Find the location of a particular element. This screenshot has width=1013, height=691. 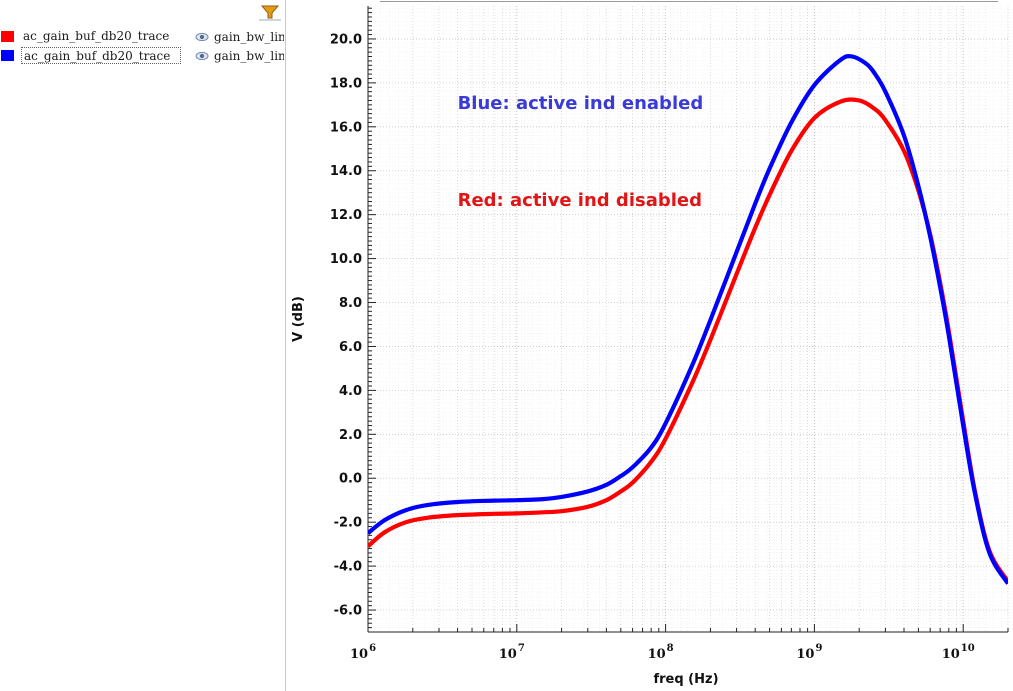

x-tick-label: 10¹⁰ is located at coordinates (958, 652).